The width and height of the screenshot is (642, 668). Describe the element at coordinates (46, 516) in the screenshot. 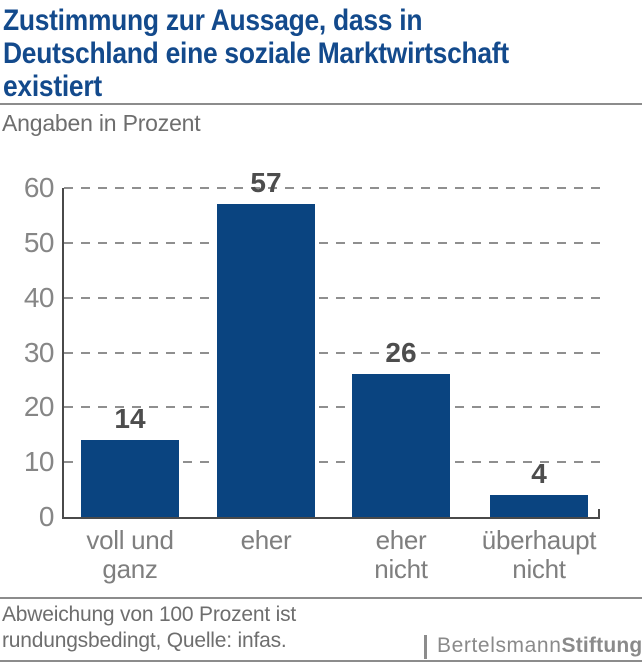

I see `y-tick-label-0: 0` at that location.